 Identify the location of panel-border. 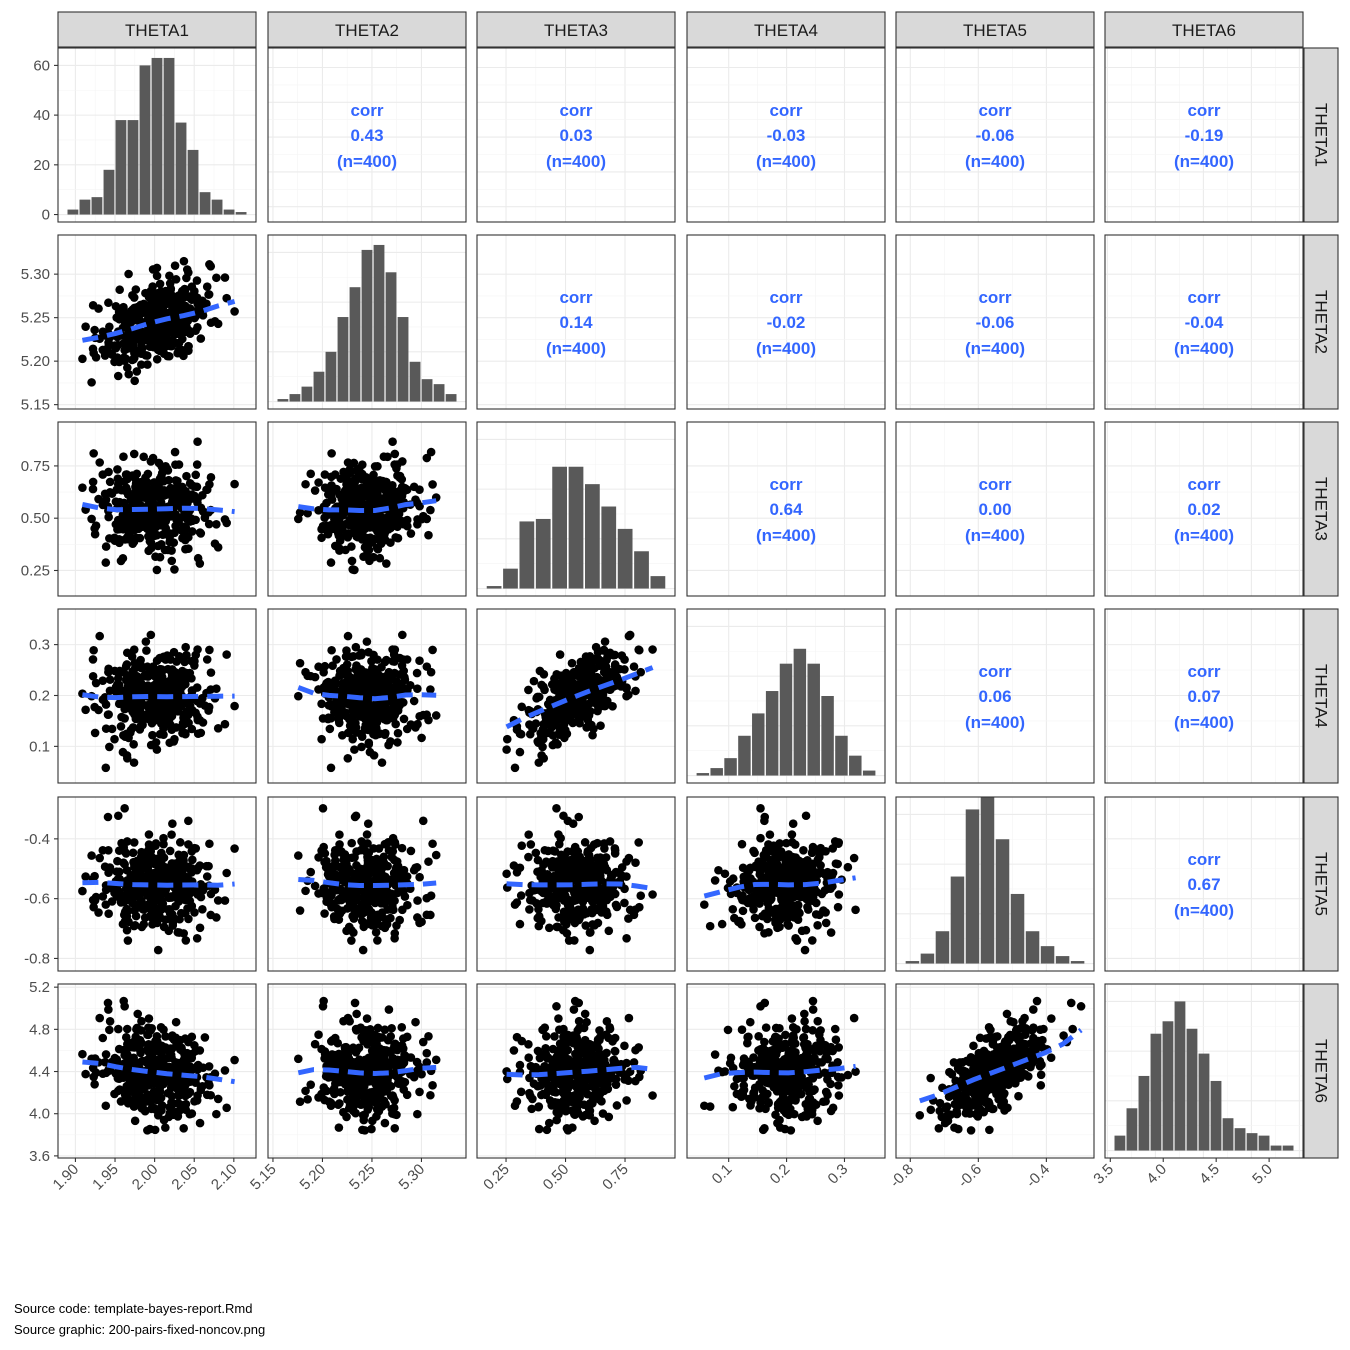
(786, 322).